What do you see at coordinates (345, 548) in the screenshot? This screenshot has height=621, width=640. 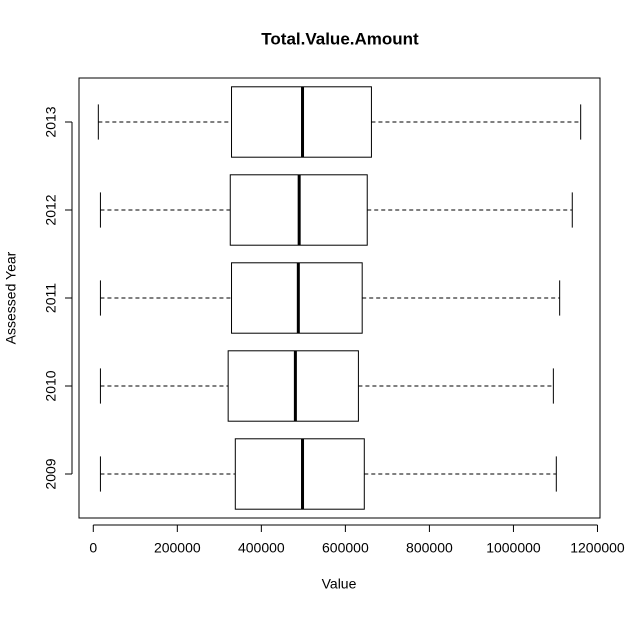 I see `x-tick-label: 600000` at bounding box center [345, 548].